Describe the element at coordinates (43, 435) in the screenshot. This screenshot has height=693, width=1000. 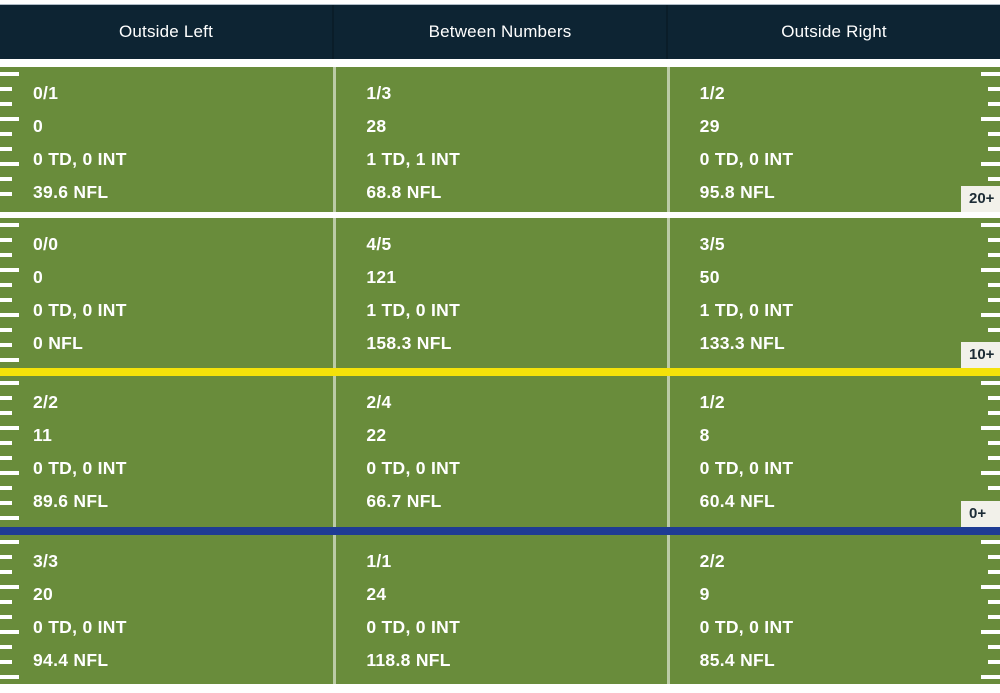
I see `yards: 11` at that location.